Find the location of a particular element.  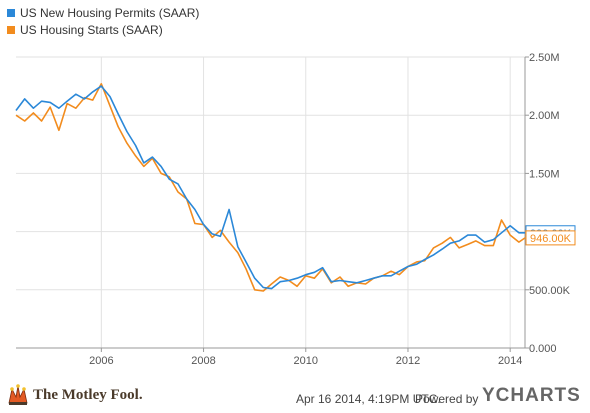

legend-swatch-starts is located at coordinates (11, 29).